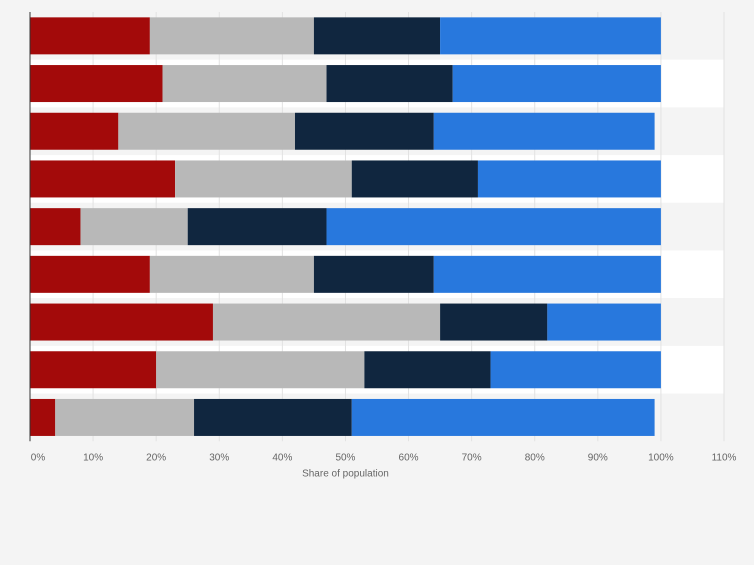 The image size is (754, 565). What do you see at coordinates (93, 457) in the screenshot?
I see `x-tick-label: 10%` at bounding box center [93, 457].